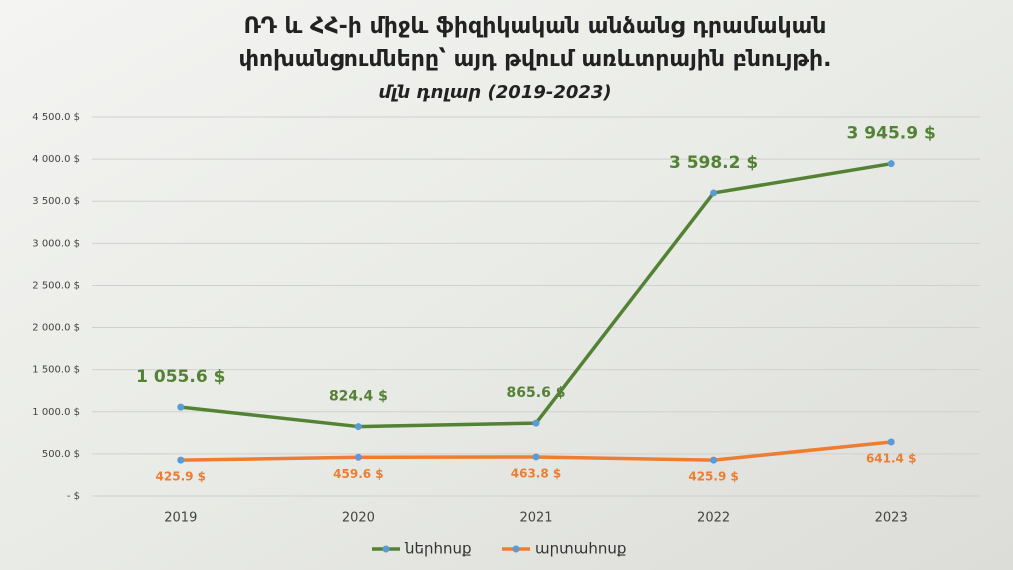 The width and height of the screenshot is (1013, 570). Describe the element at coordinates (535, 518) in the screenshot. I see `x-tick-label: 2021` at that location.